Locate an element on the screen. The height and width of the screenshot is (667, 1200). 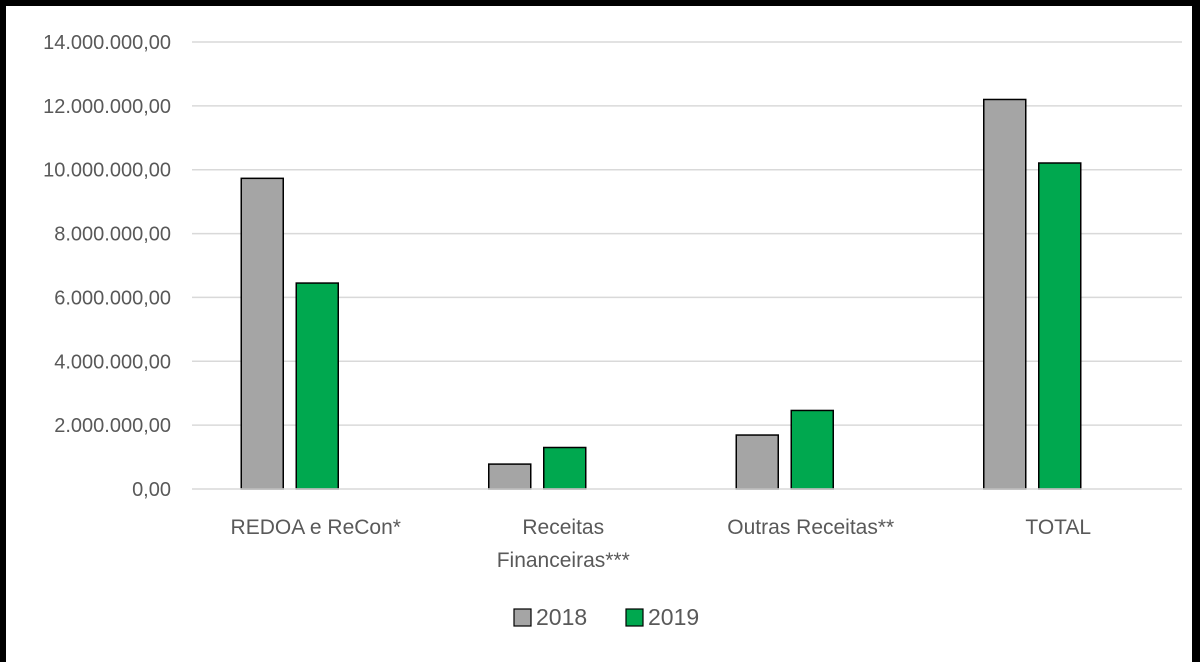
legend: 2018 2019 is located at coordinates (606, 617).